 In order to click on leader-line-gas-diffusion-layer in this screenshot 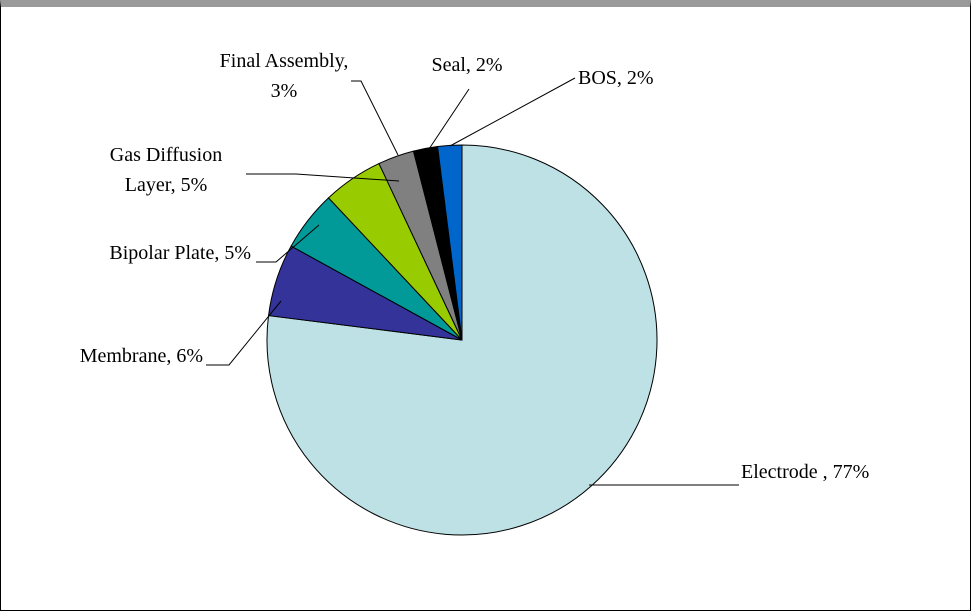, I will do `click(323, 177)`.